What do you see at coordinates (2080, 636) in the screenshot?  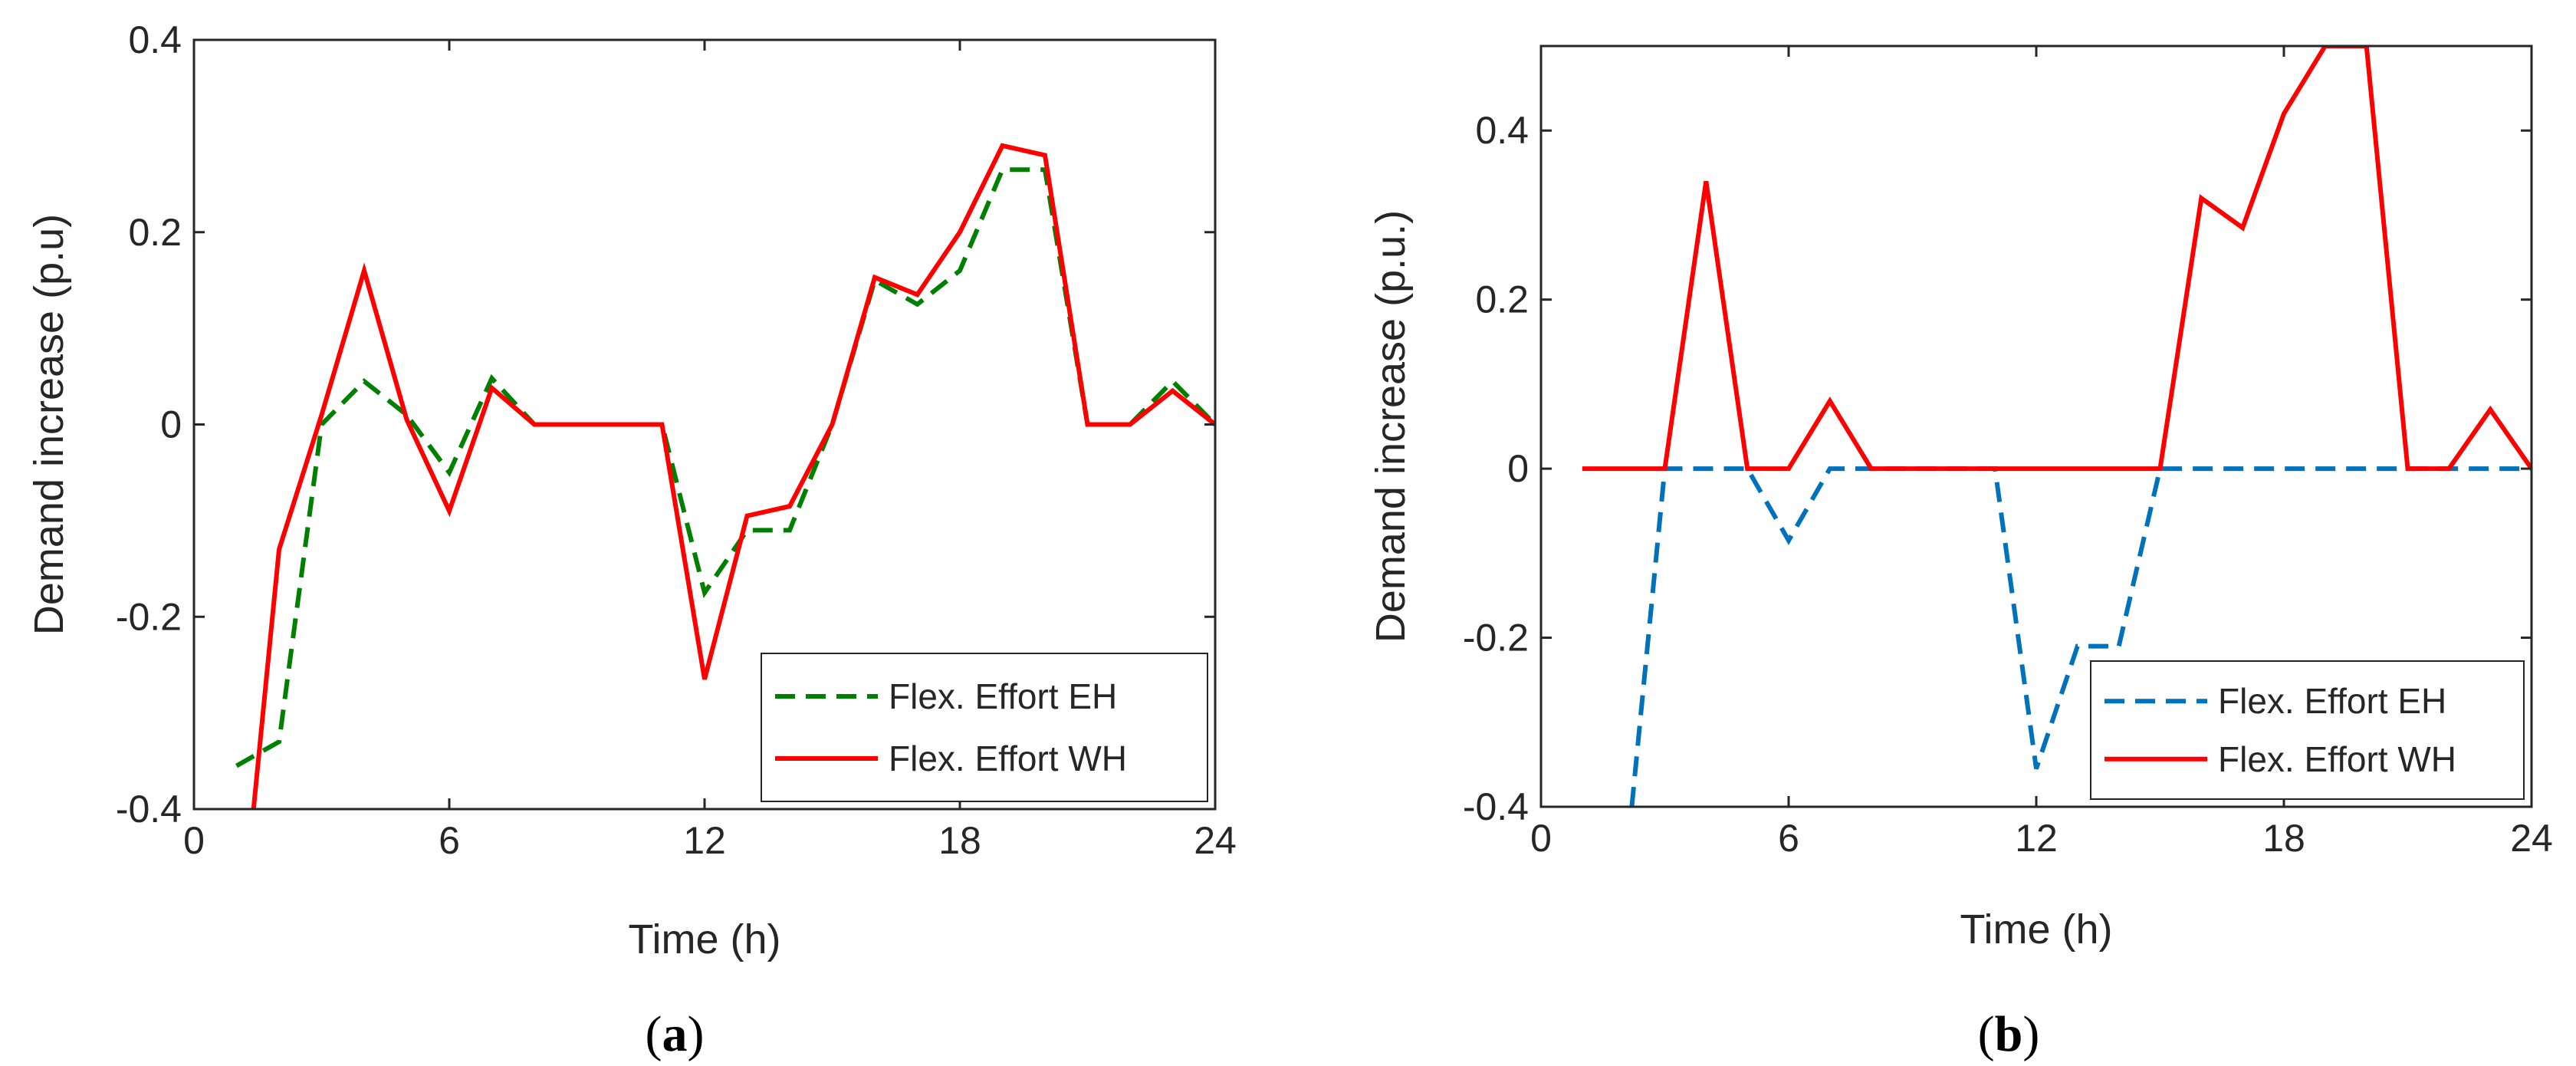 I see `chart1-series-eh-line` at bounding box center [2080, 636].